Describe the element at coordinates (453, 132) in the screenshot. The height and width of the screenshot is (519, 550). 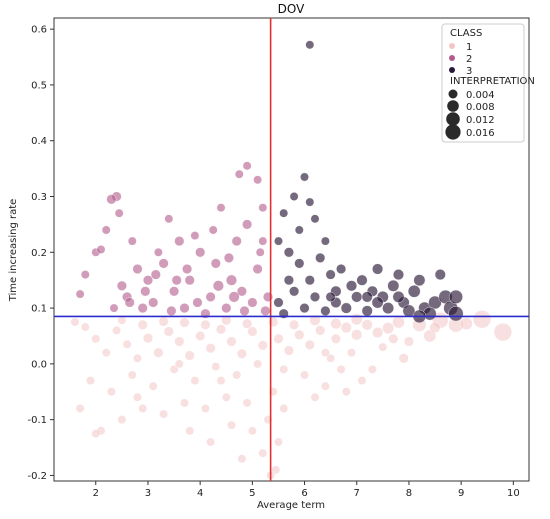
I see `legend-size-4-marker` at that location.